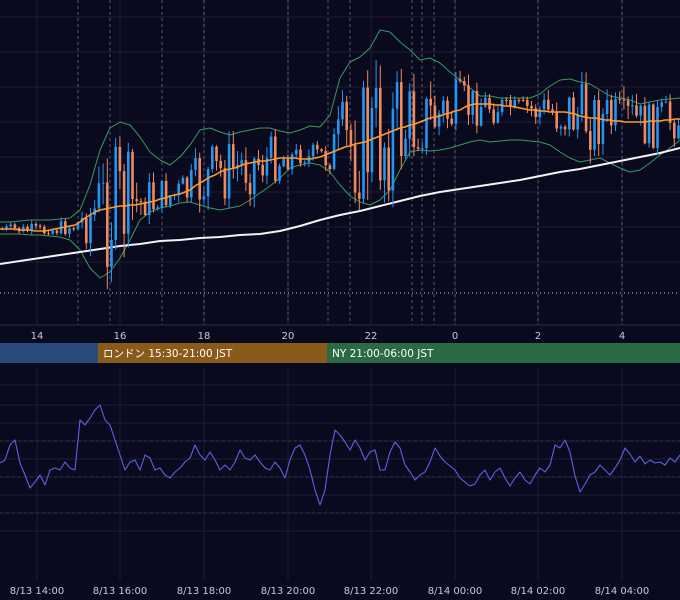  I want to click on osc-x-tick-label: 8/13 20:00, so click(288, 591).